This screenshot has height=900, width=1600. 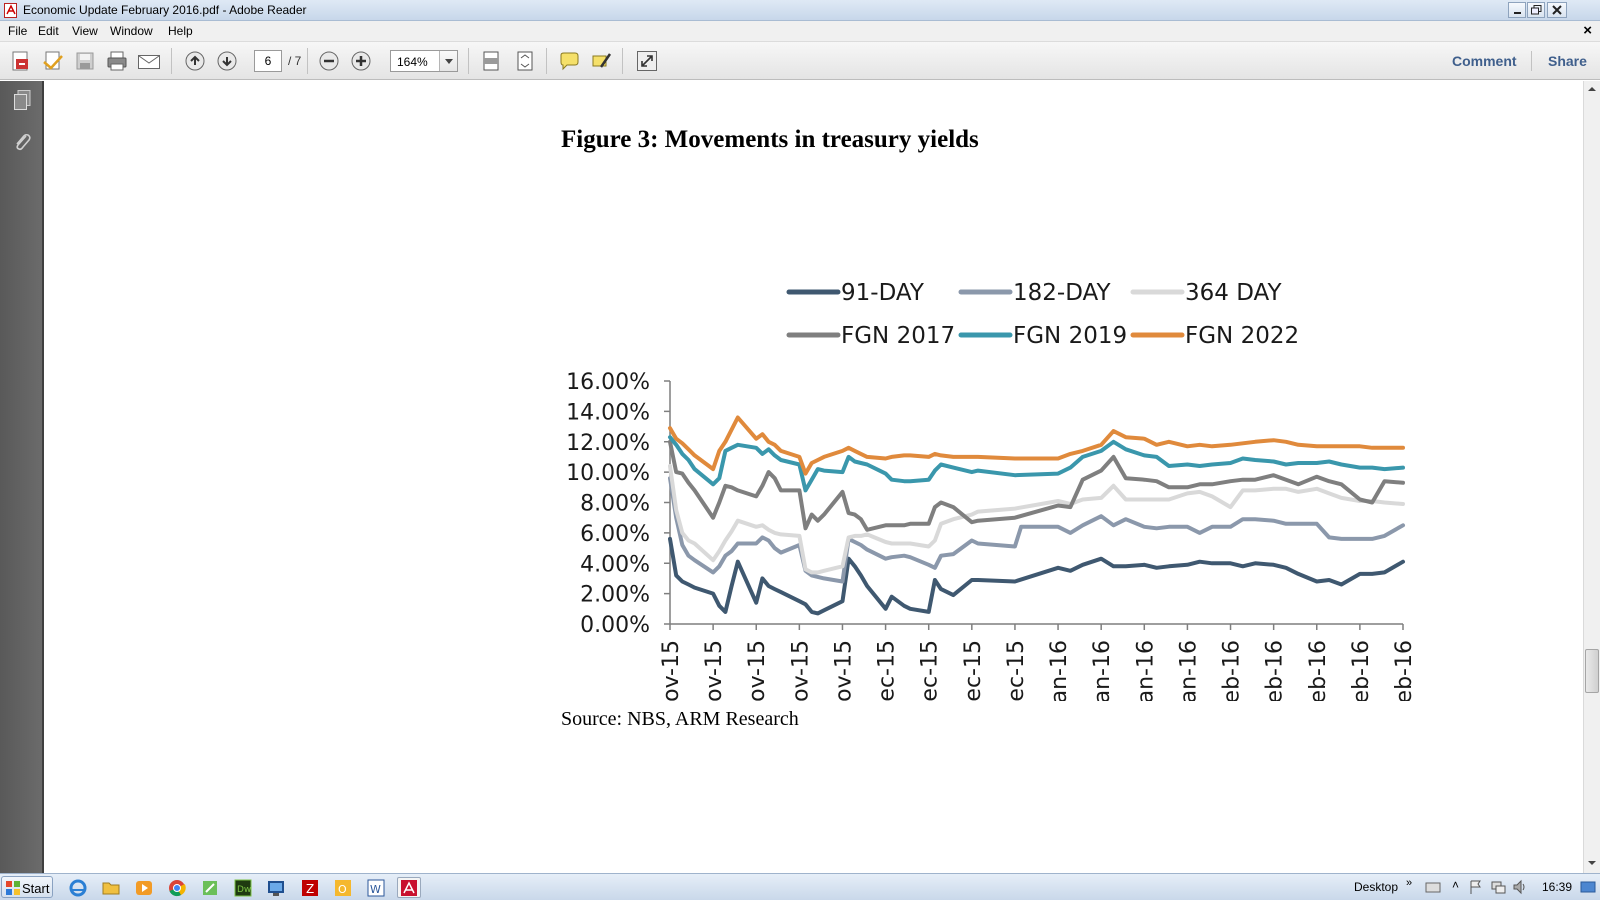 What do you see at coordinates (144, 887) in the screenshot?
I see `media-player-icon` at bounding box center [144, 887].